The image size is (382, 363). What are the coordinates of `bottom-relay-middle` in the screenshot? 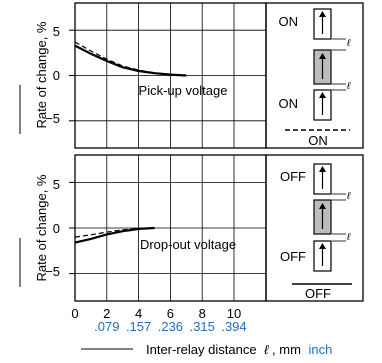 It's located at (322, 217).